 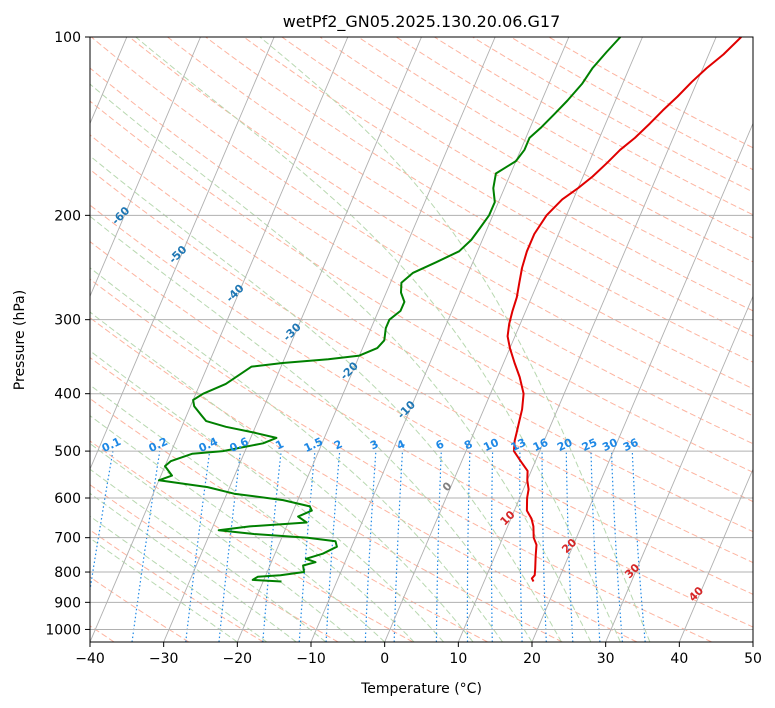 What do you see at coordinates (67, 452) in the screenshot?
I see `y-tick-label: 500` at bounding box center [67, 452].